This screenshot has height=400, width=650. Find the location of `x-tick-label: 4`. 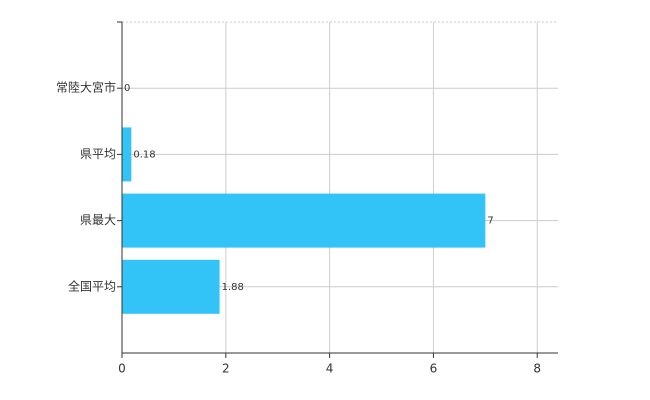

x-tick-label: 4 is located at coordinates (330, 369).